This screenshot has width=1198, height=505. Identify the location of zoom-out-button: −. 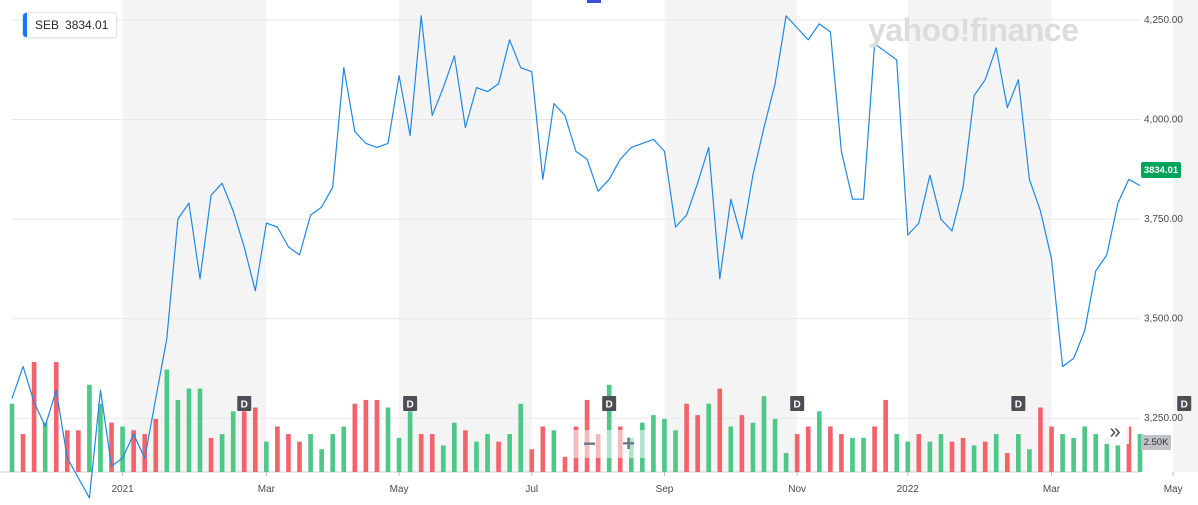
(589, 443).